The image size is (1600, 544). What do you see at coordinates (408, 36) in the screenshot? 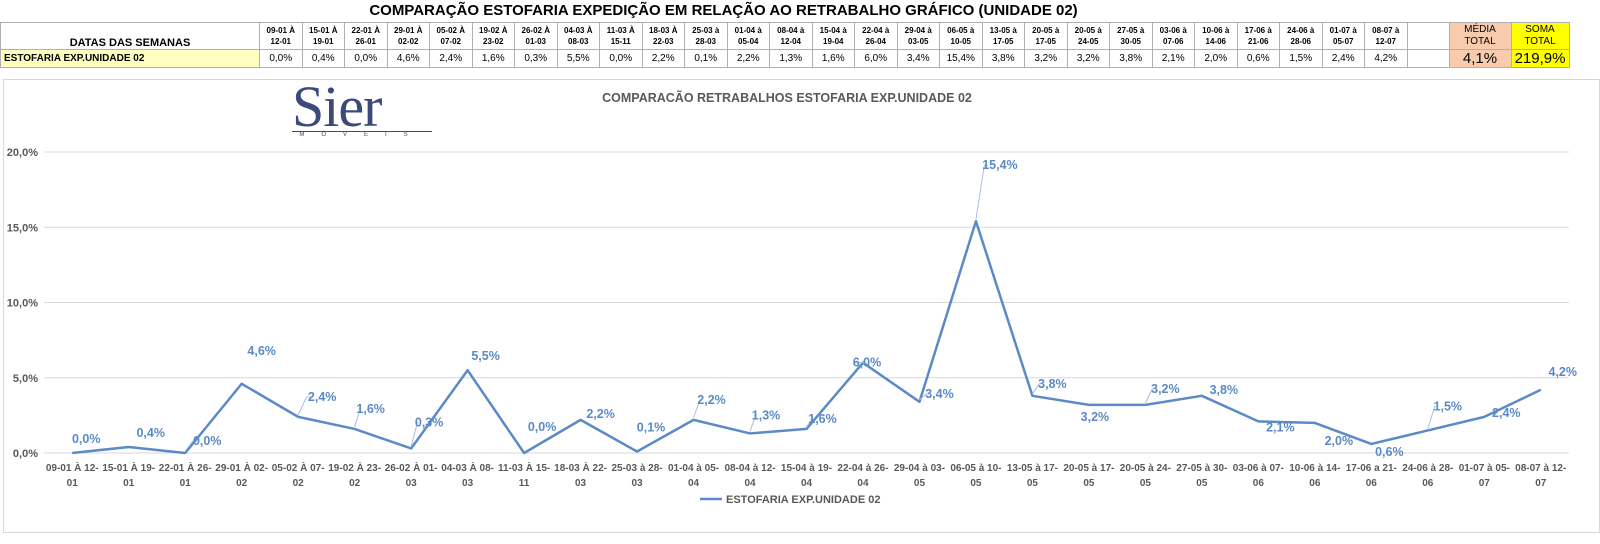
I see `week-header-cell: 29-01 À 02-02` at bounding box center [408, 36].